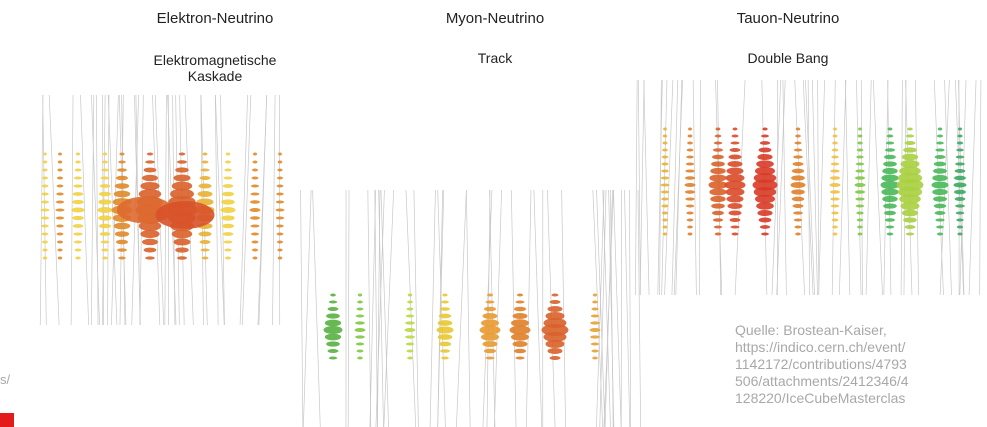 This screenshot has height=427, width=987. What do you see at coordinates (821, 364) in the screenshot?
I see `source-line: 1142172/contributions/4793` at bounding box center [821, 364].